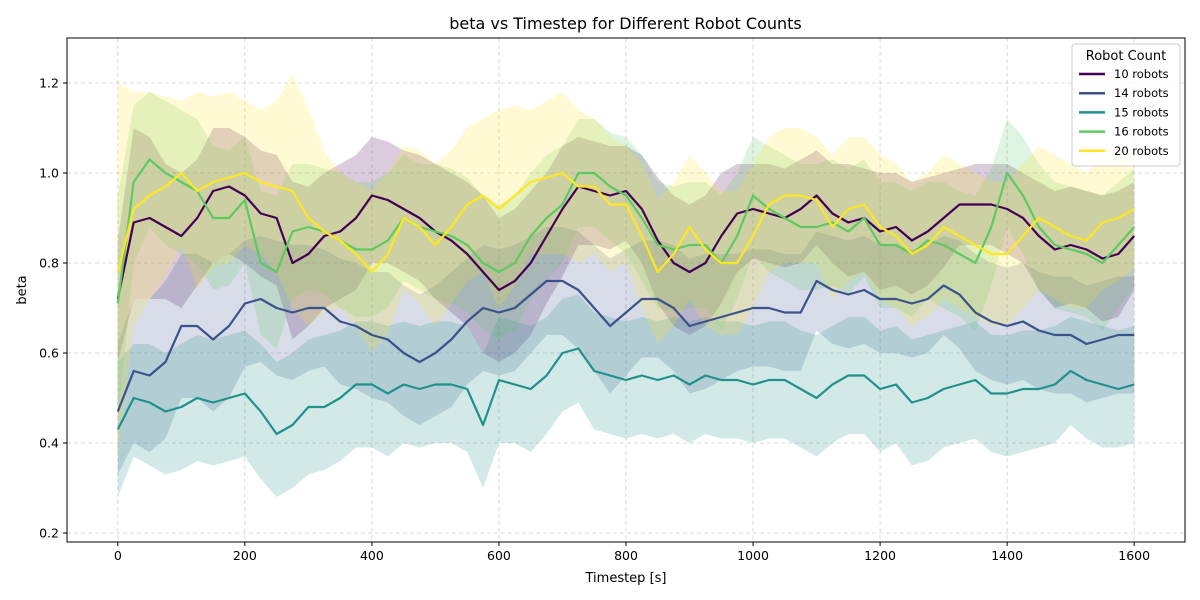 This screenshot has height=600, width=1200. Describe the element at coordinates (499, 555) in the screenshot. I see `x-tick-label: 600` at that location.